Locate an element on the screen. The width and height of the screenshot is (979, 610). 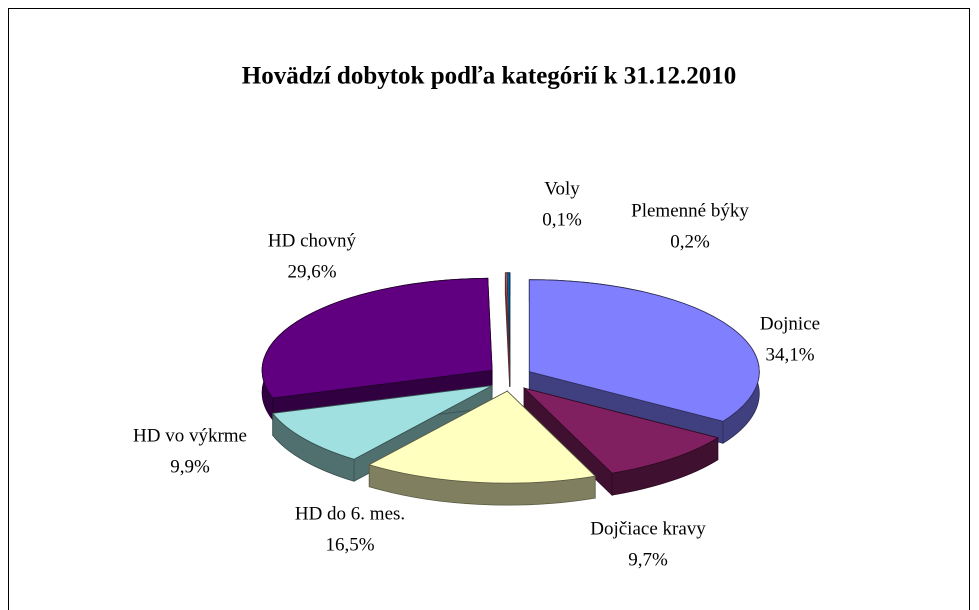
slice-label: Voly is located at coordinates (562, 188).